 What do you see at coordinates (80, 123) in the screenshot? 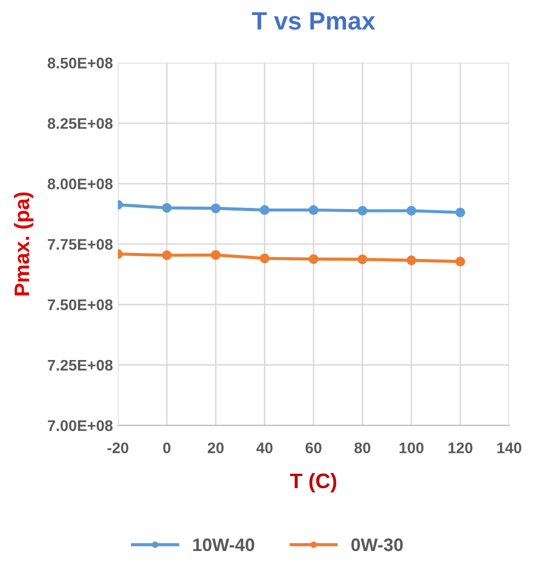
I see `y-tick-label: 8.25E+08` at bounding box center [80, 123].